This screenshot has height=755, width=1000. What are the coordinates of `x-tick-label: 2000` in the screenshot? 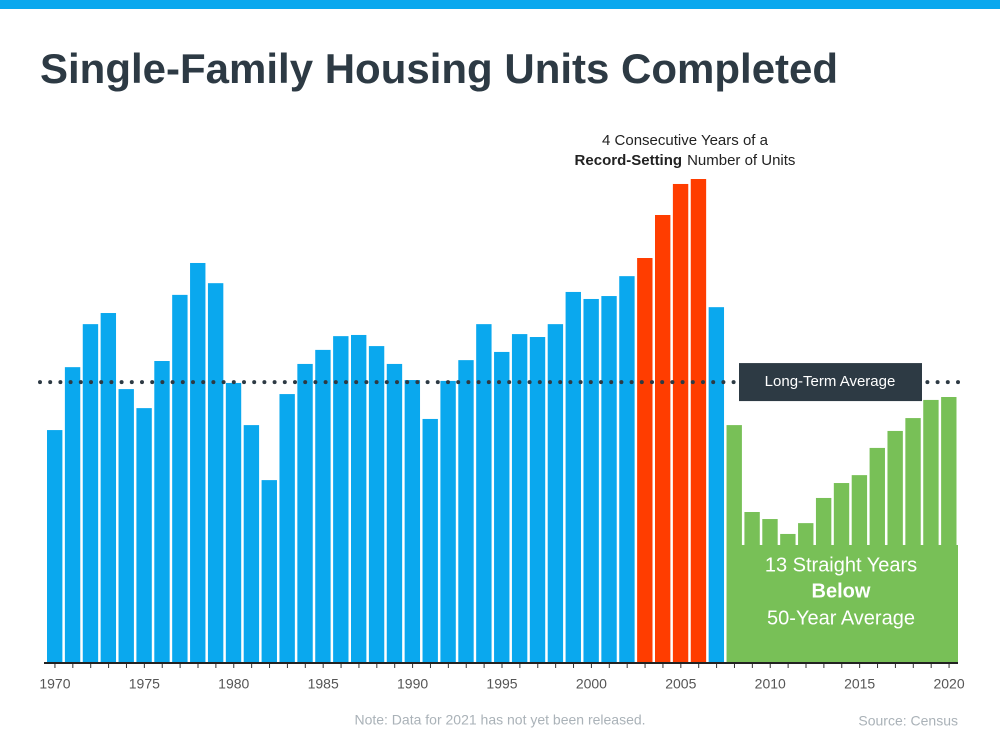 It's located at (591, 684).